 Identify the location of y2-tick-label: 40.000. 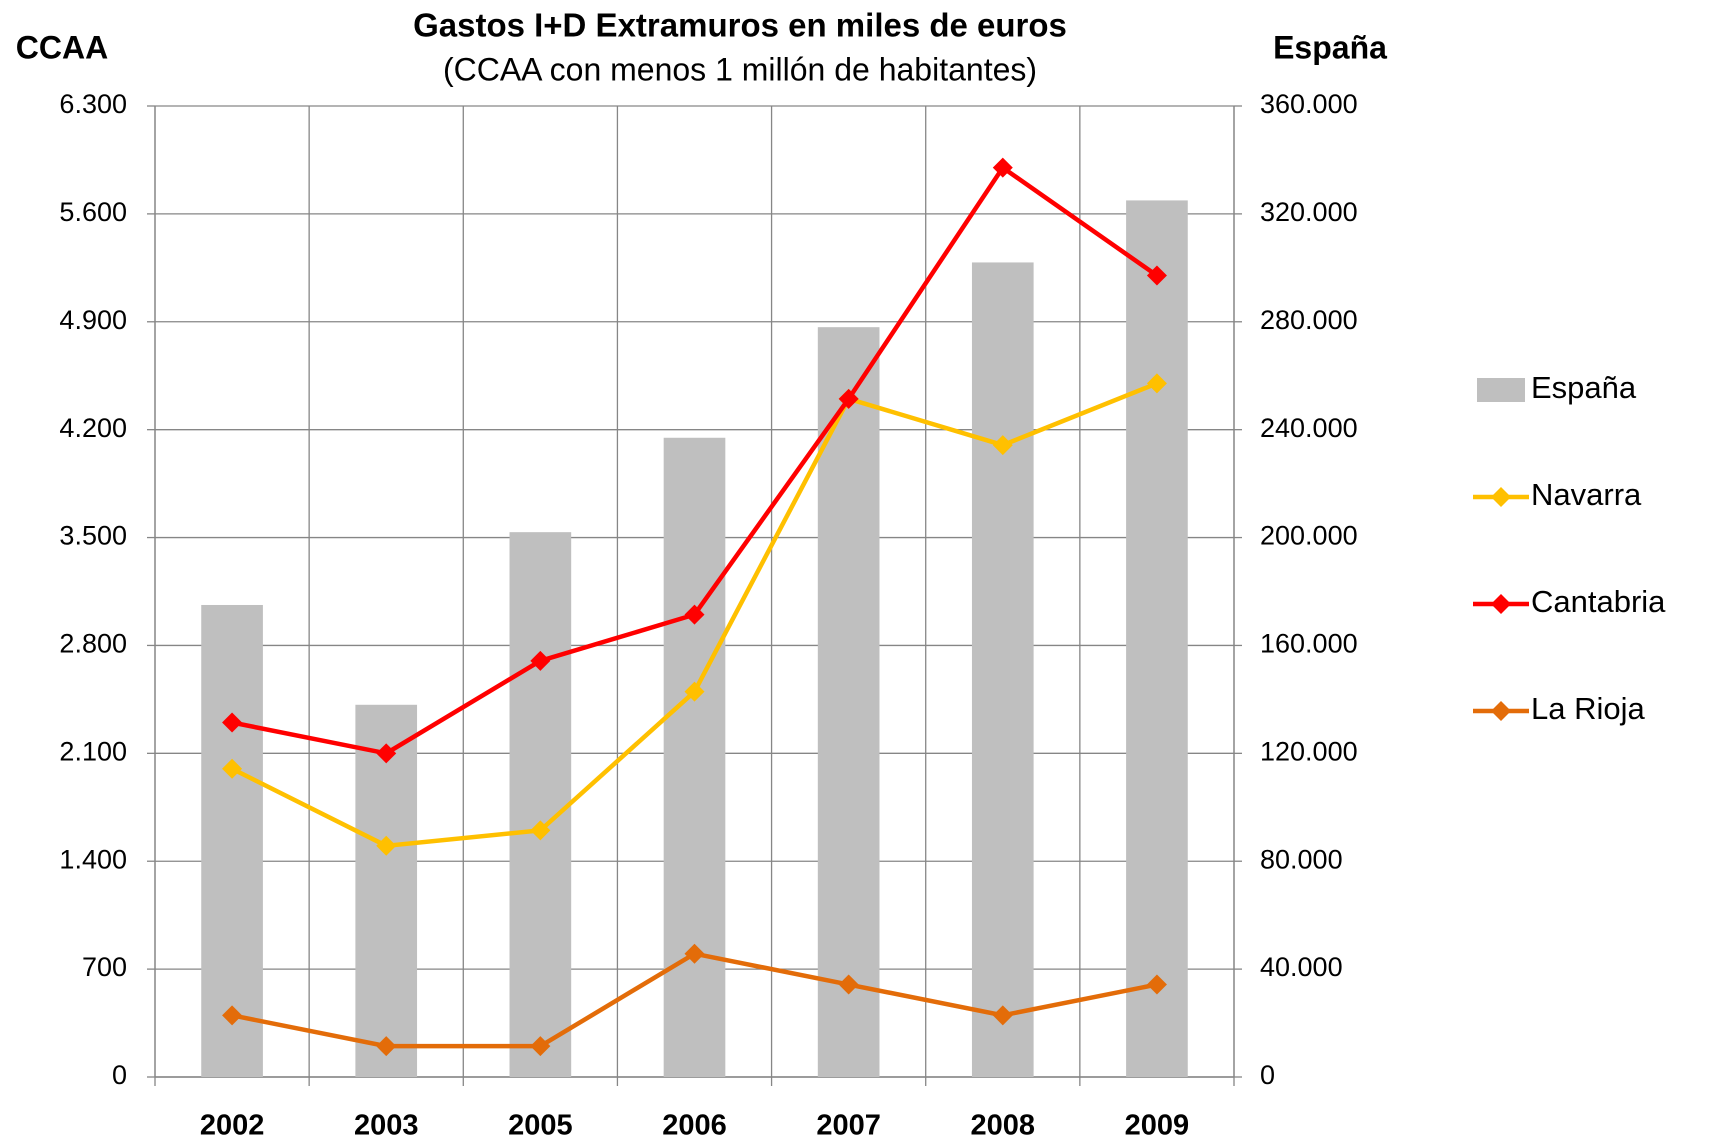
(1301, 967).